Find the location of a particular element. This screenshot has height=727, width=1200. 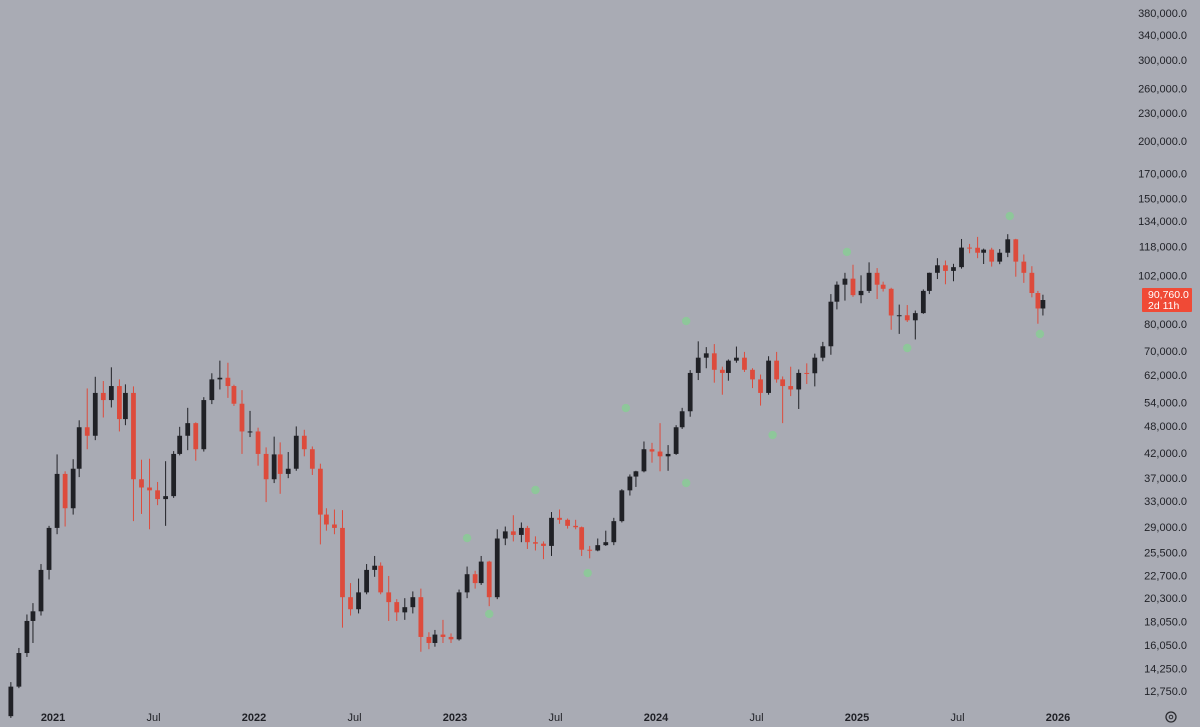

settings-icon is located at coordinates (1171, 717).